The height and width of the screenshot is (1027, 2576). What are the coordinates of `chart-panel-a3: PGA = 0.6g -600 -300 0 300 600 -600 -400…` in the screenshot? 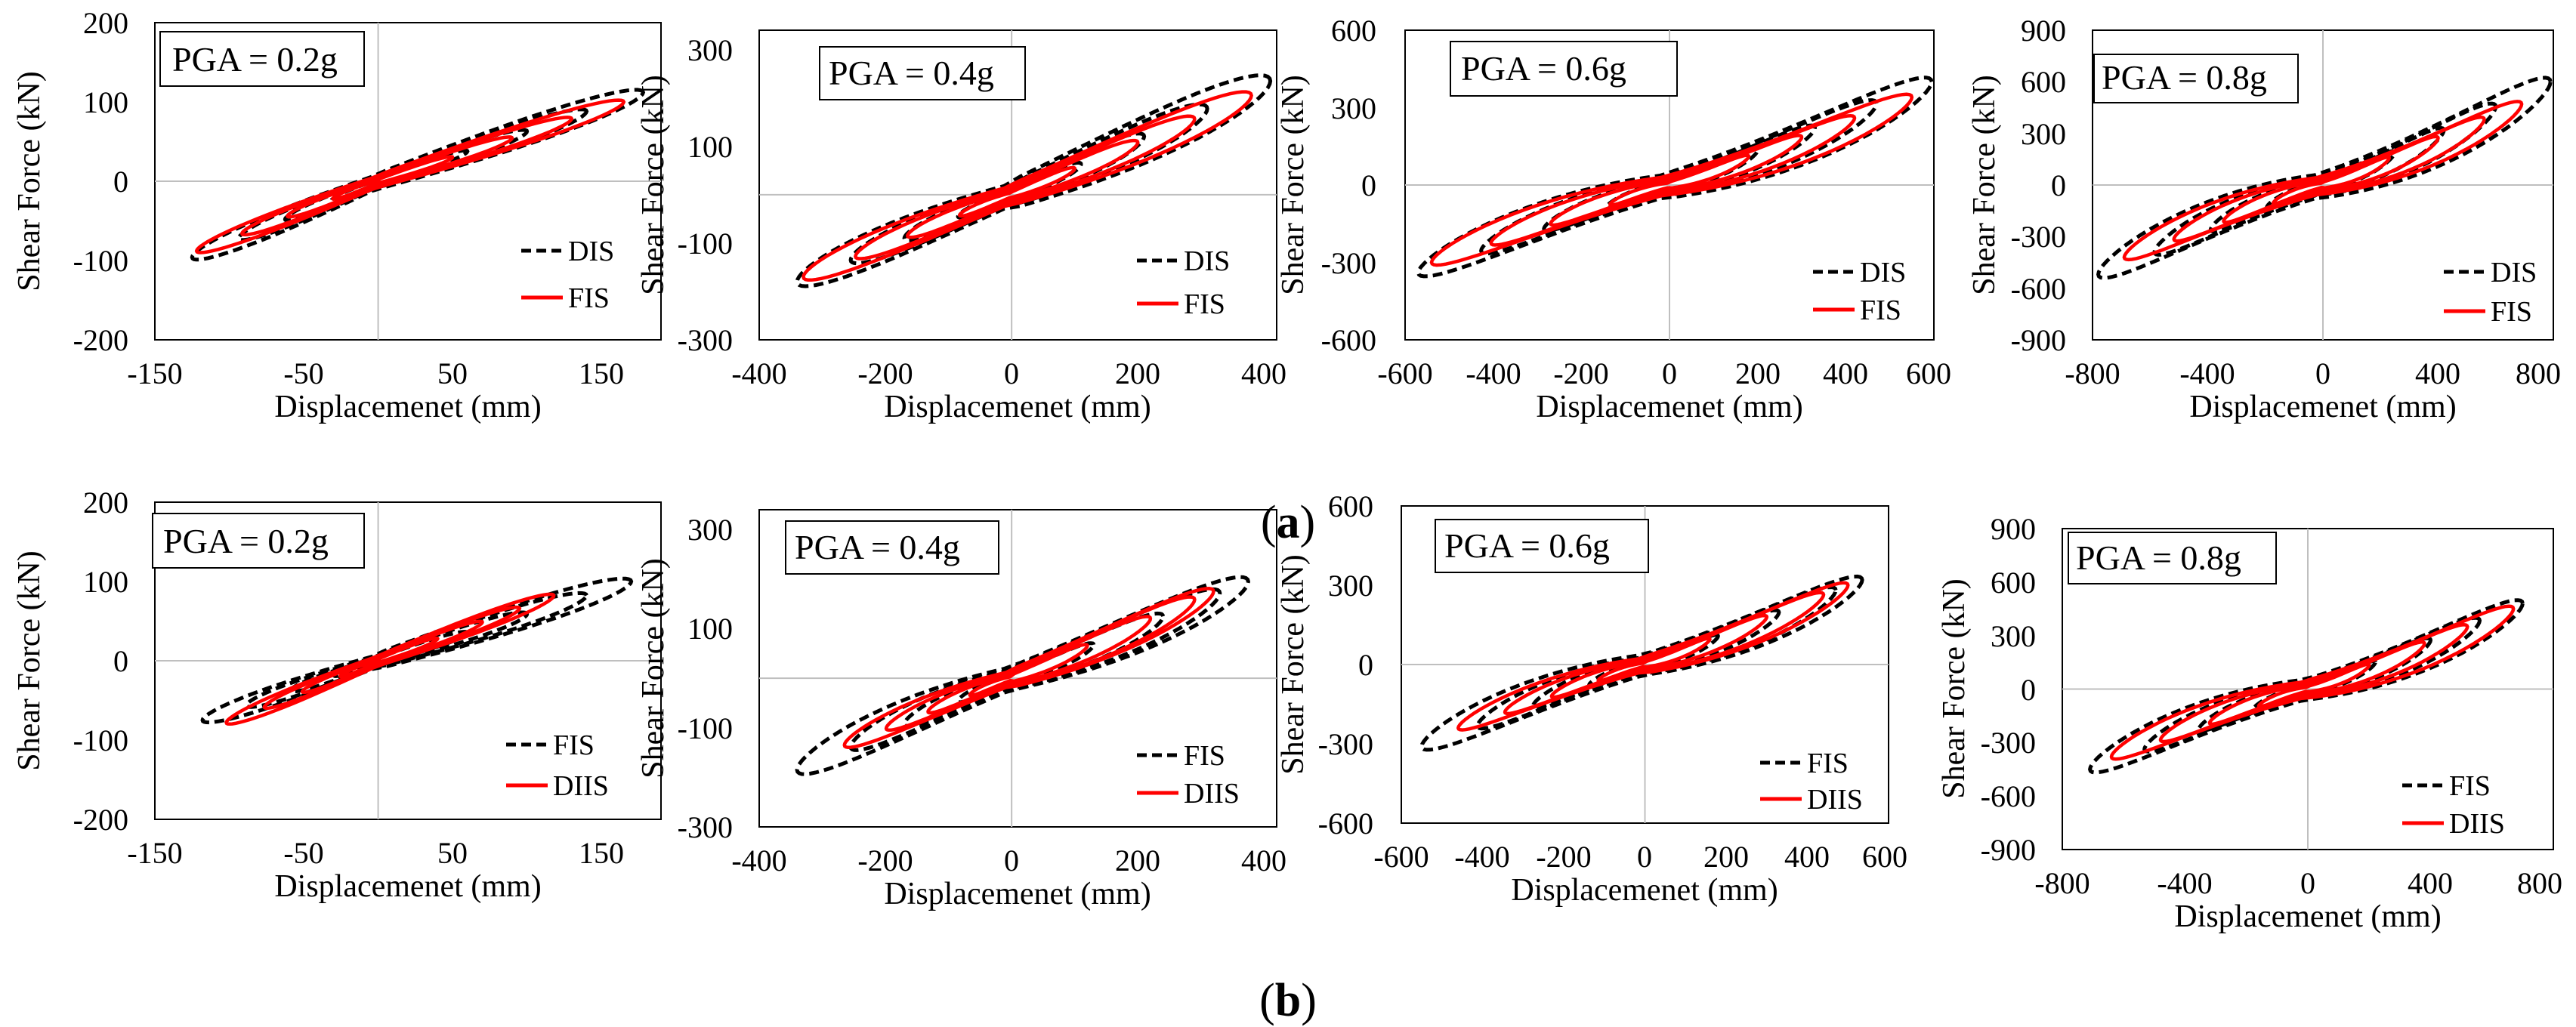 It's located at (1613, 219).